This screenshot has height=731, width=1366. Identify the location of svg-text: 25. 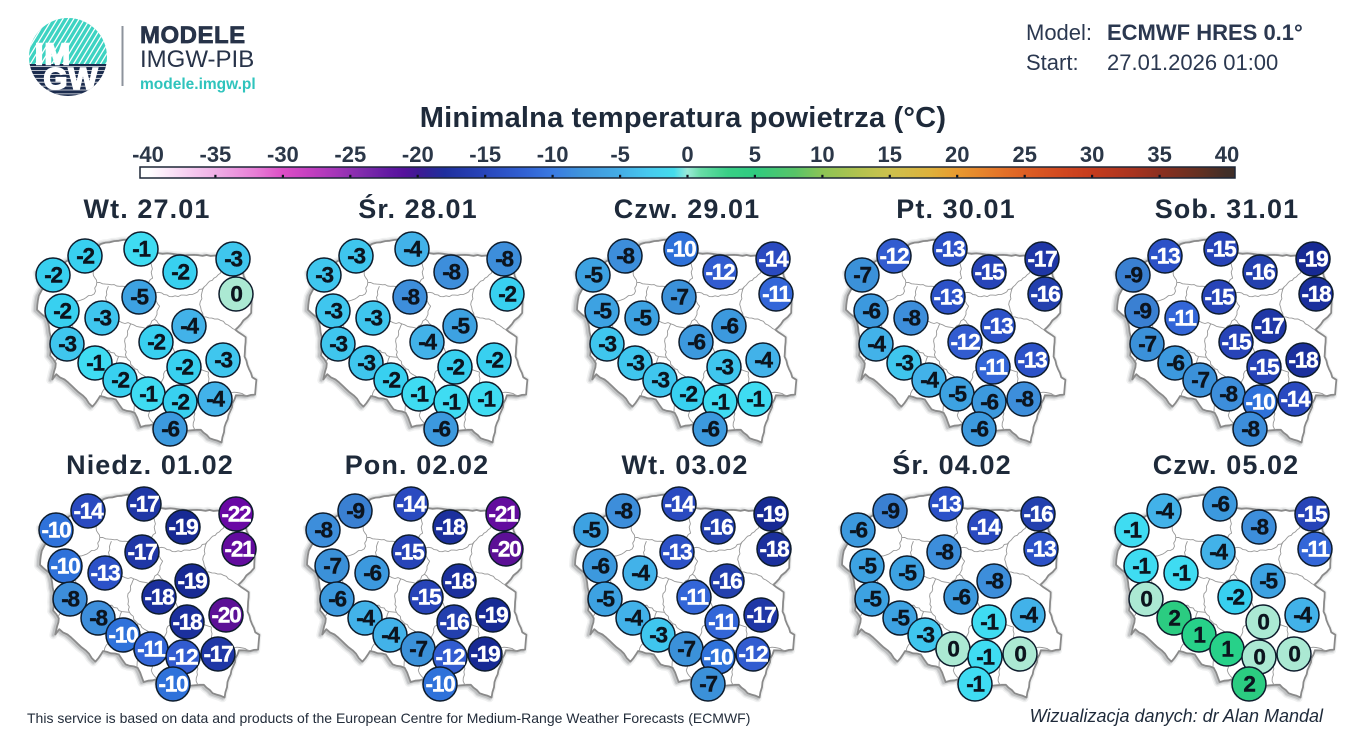
(1024, 154).